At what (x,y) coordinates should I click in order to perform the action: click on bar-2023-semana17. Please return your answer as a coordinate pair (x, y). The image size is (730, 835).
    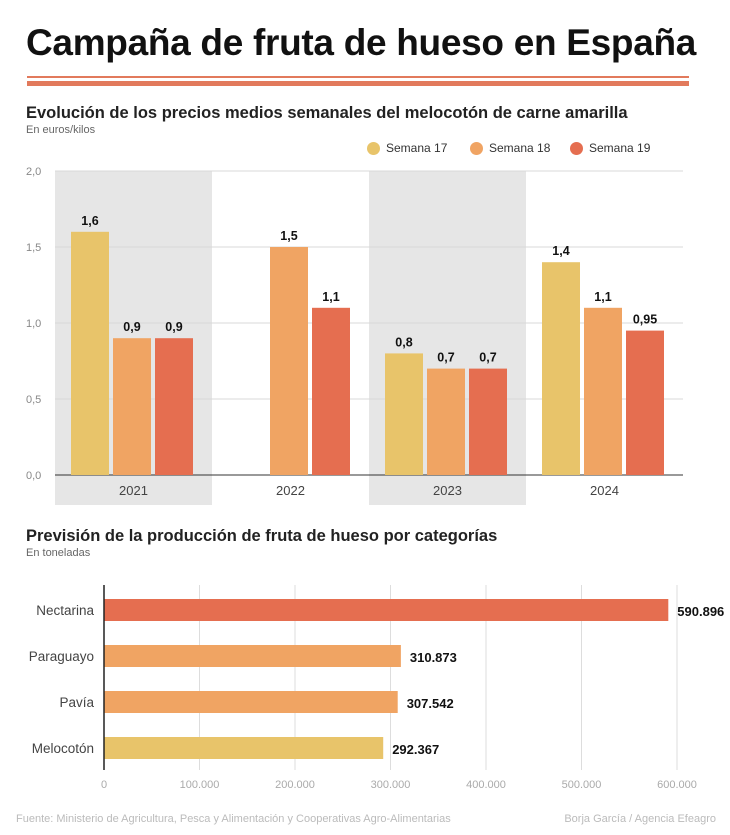
    Looking at the image, I should click on (404, 414).